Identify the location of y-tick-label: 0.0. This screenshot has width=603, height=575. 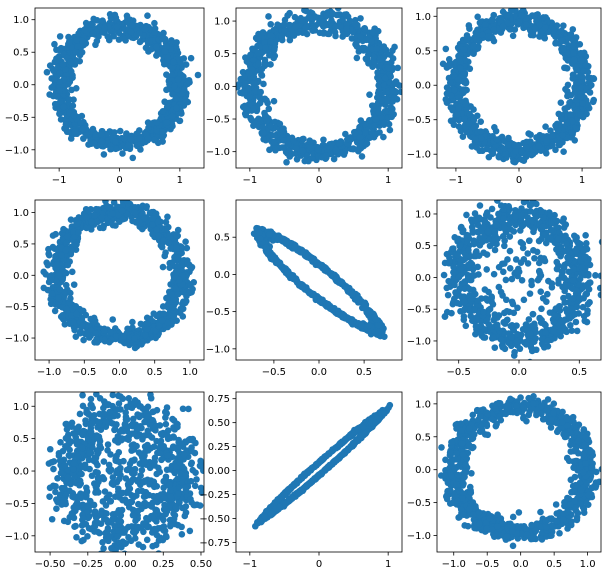
(222, 275).